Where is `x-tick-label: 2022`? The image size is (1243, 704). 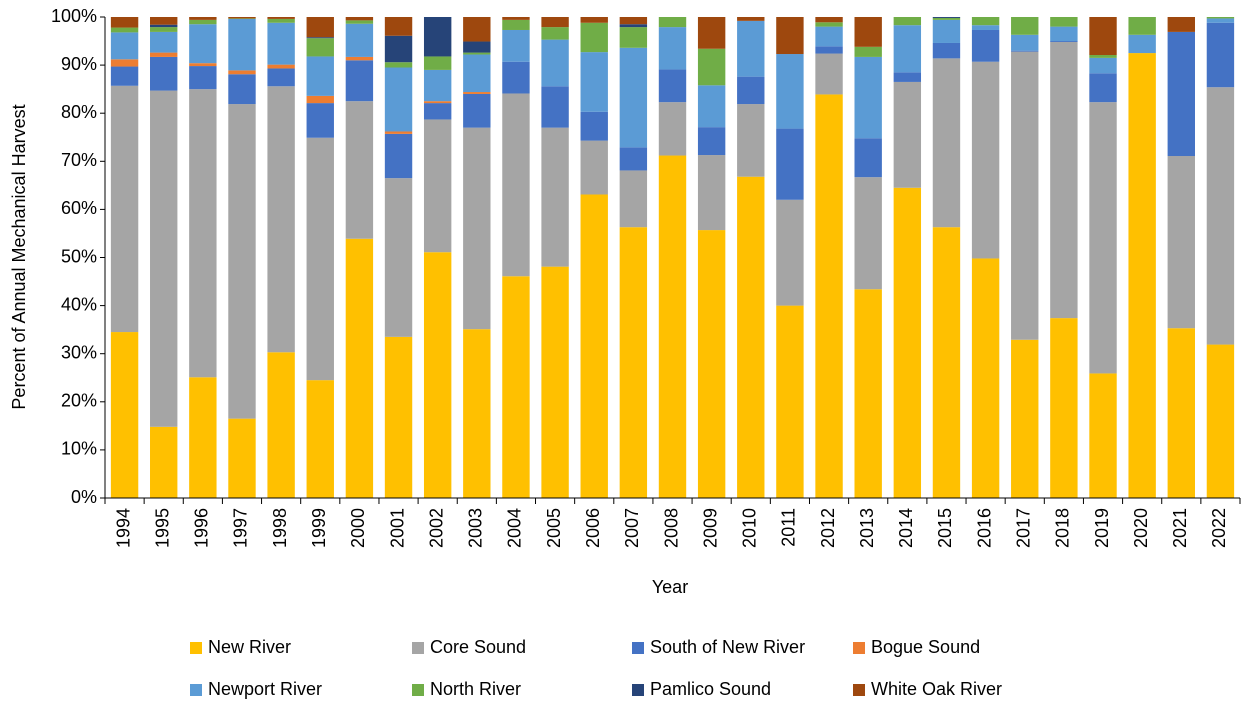 x-tick-label: 2022 is located at coordinates (1219, 528).